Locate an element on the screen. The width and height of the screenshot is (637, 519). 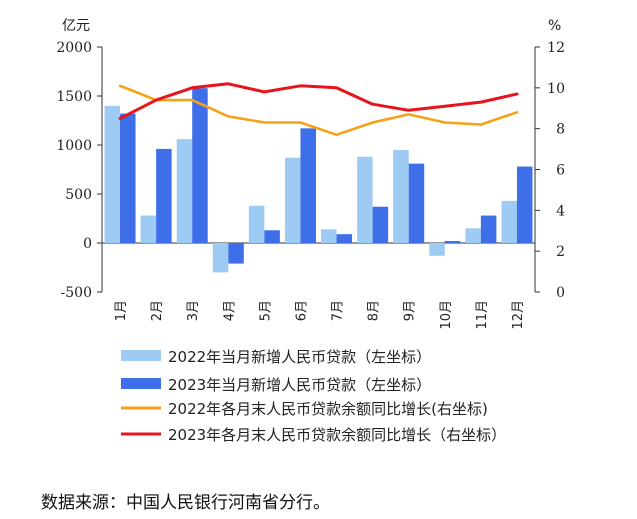
lines-layer is located at coordinates (318, 109).